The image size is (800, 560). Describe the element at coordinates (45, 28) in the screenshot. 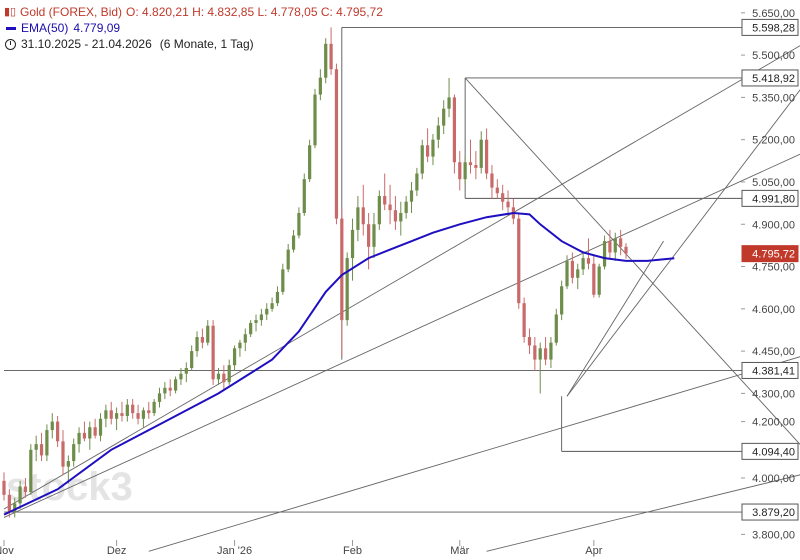

I see `legend-ema-label: EMA(50)` at that location.